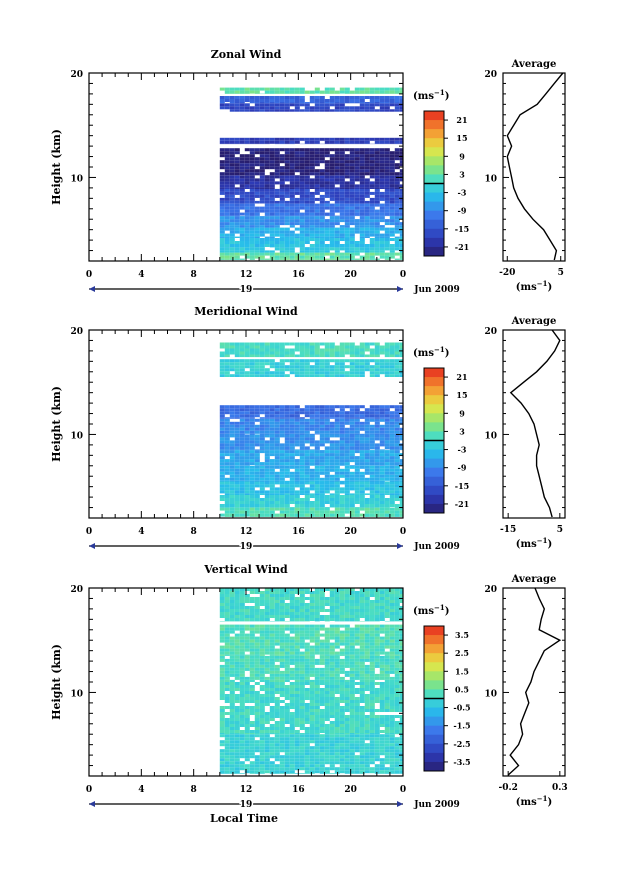 The width and height of the screenshot is (620, 873). What do you see at coordinates (507, 273) in the screenshot?
I see `average-x-tick-label: -20` at bounding box center [507, 273].